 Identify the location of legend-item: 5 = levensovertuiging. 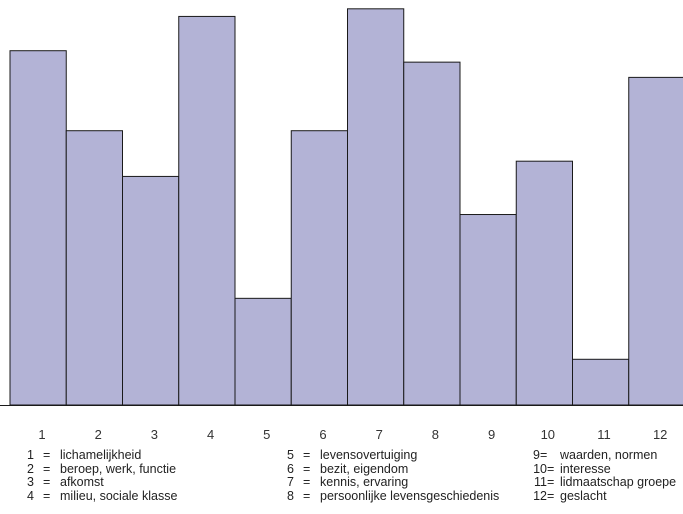
(352, 455).